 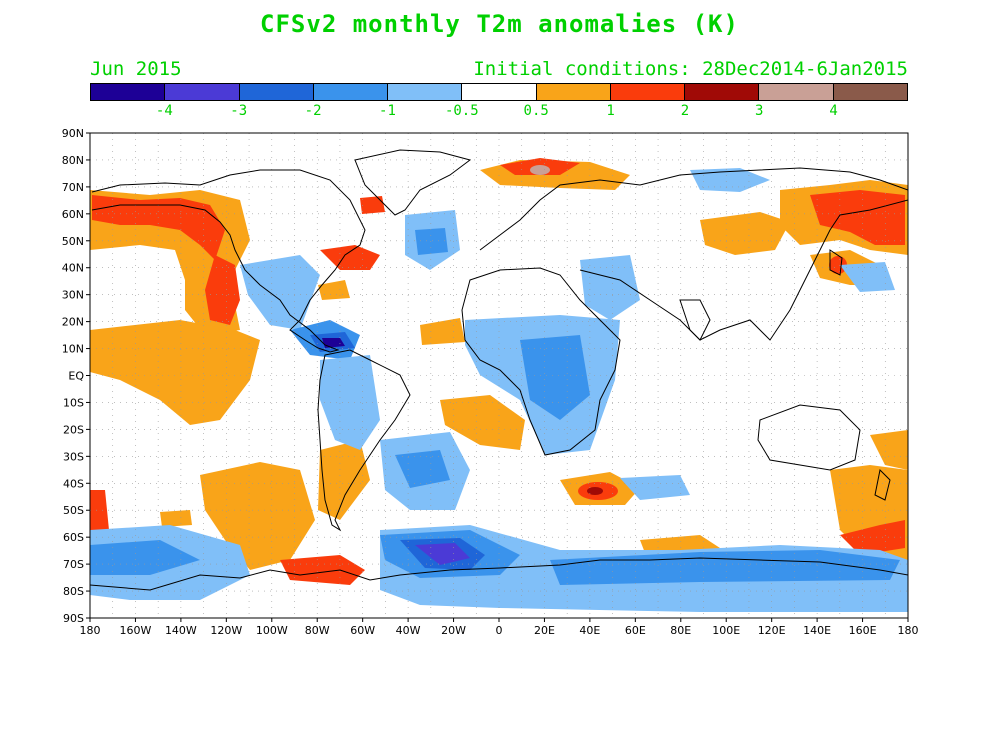 I want to click on longitude-label: 20W, so click(x=453, y=630).